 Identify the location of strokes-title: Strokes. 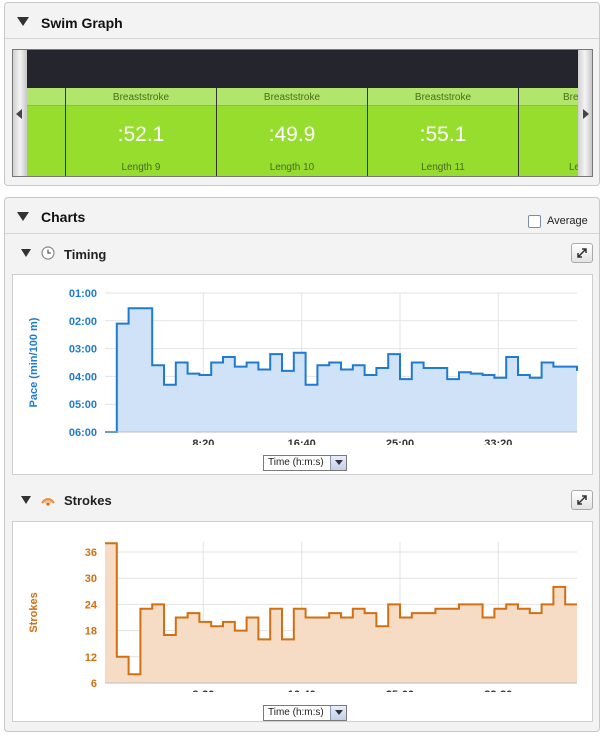
(88, 500).